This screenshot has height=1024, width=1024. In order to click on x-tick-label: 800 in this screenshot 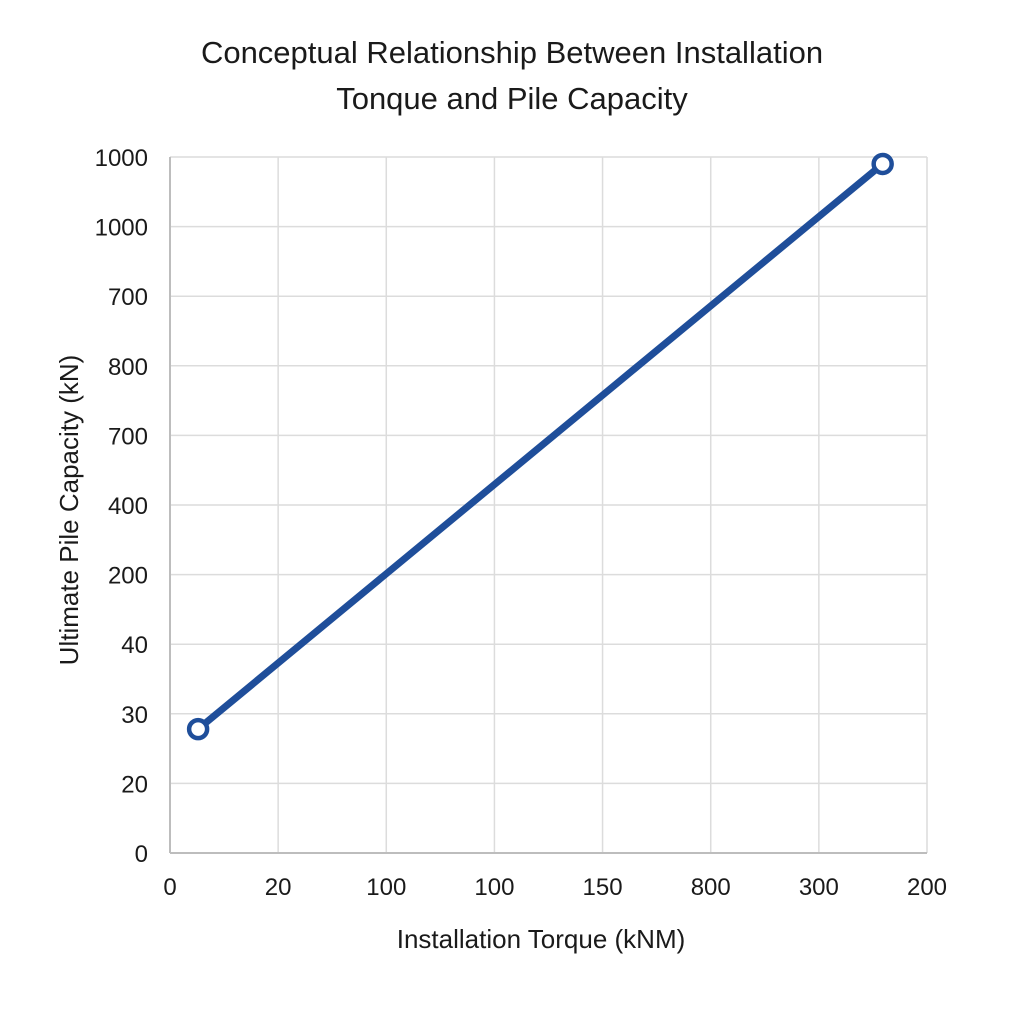, I will do `click(711, 887)`.